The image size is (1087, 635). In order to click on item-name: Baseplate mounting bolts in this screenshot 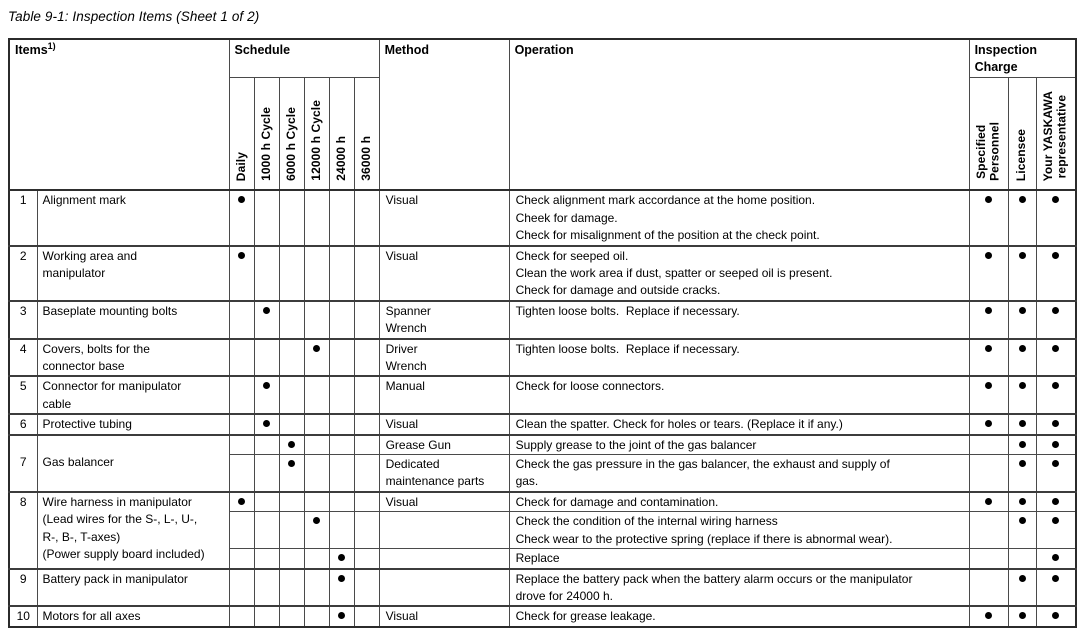, I will do `click(133, 319)`.